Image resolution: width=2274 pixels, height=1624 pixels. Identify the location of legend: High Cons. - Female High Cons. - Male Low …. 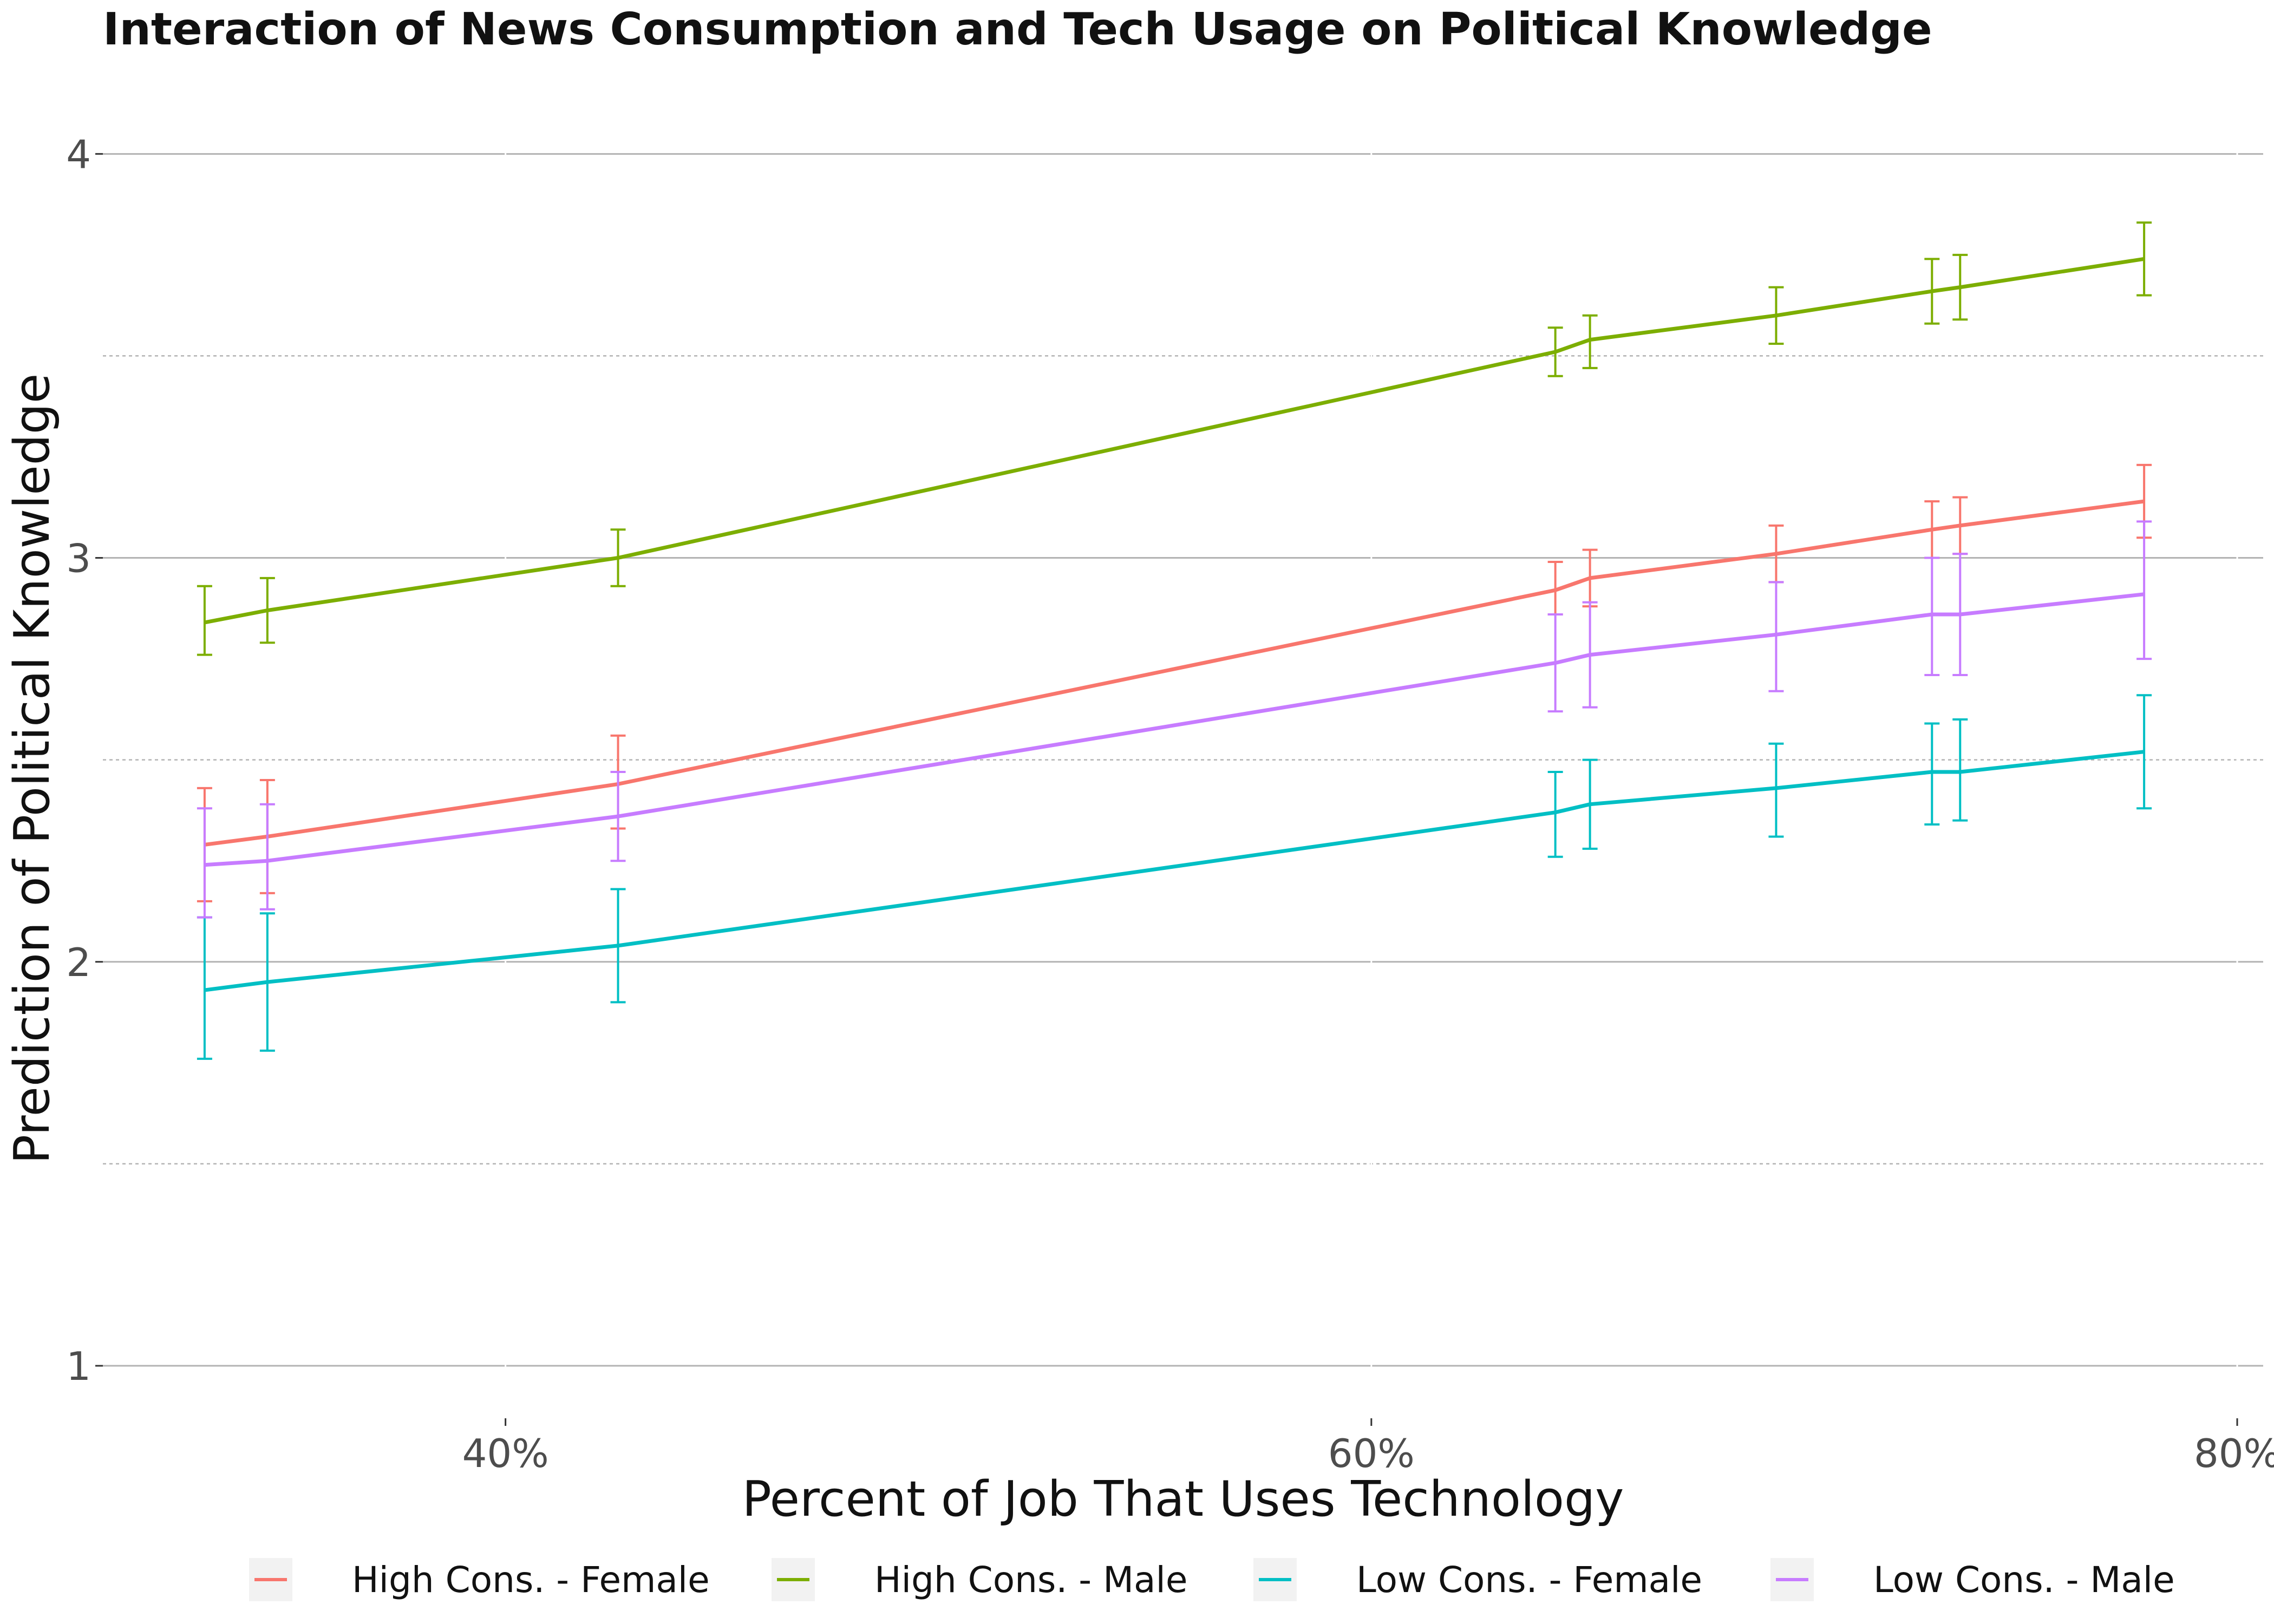
(1212, 1580).